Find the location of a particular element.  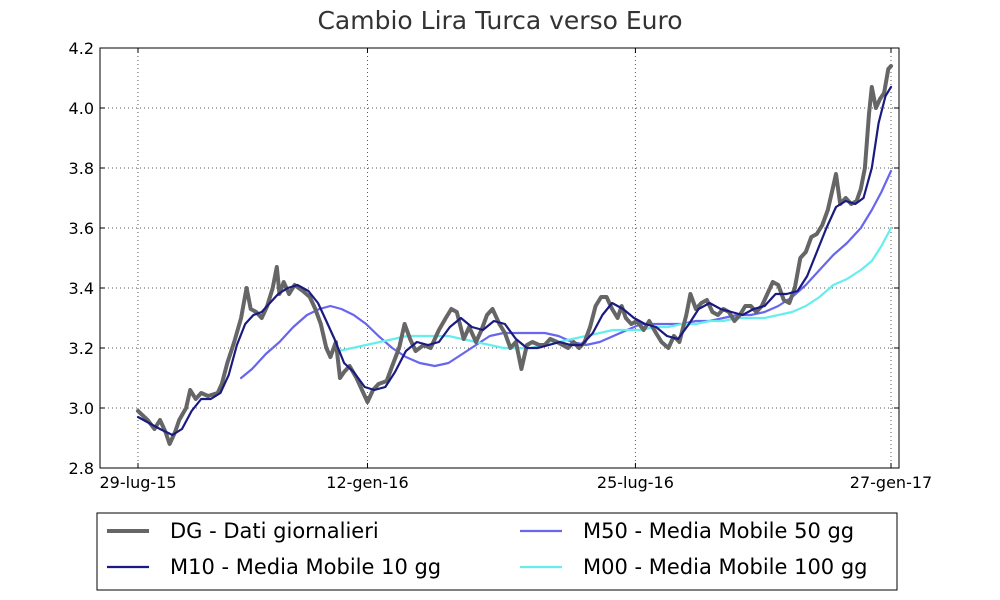

y-tick-label: 3.4 is located at coordinates (81, 288).